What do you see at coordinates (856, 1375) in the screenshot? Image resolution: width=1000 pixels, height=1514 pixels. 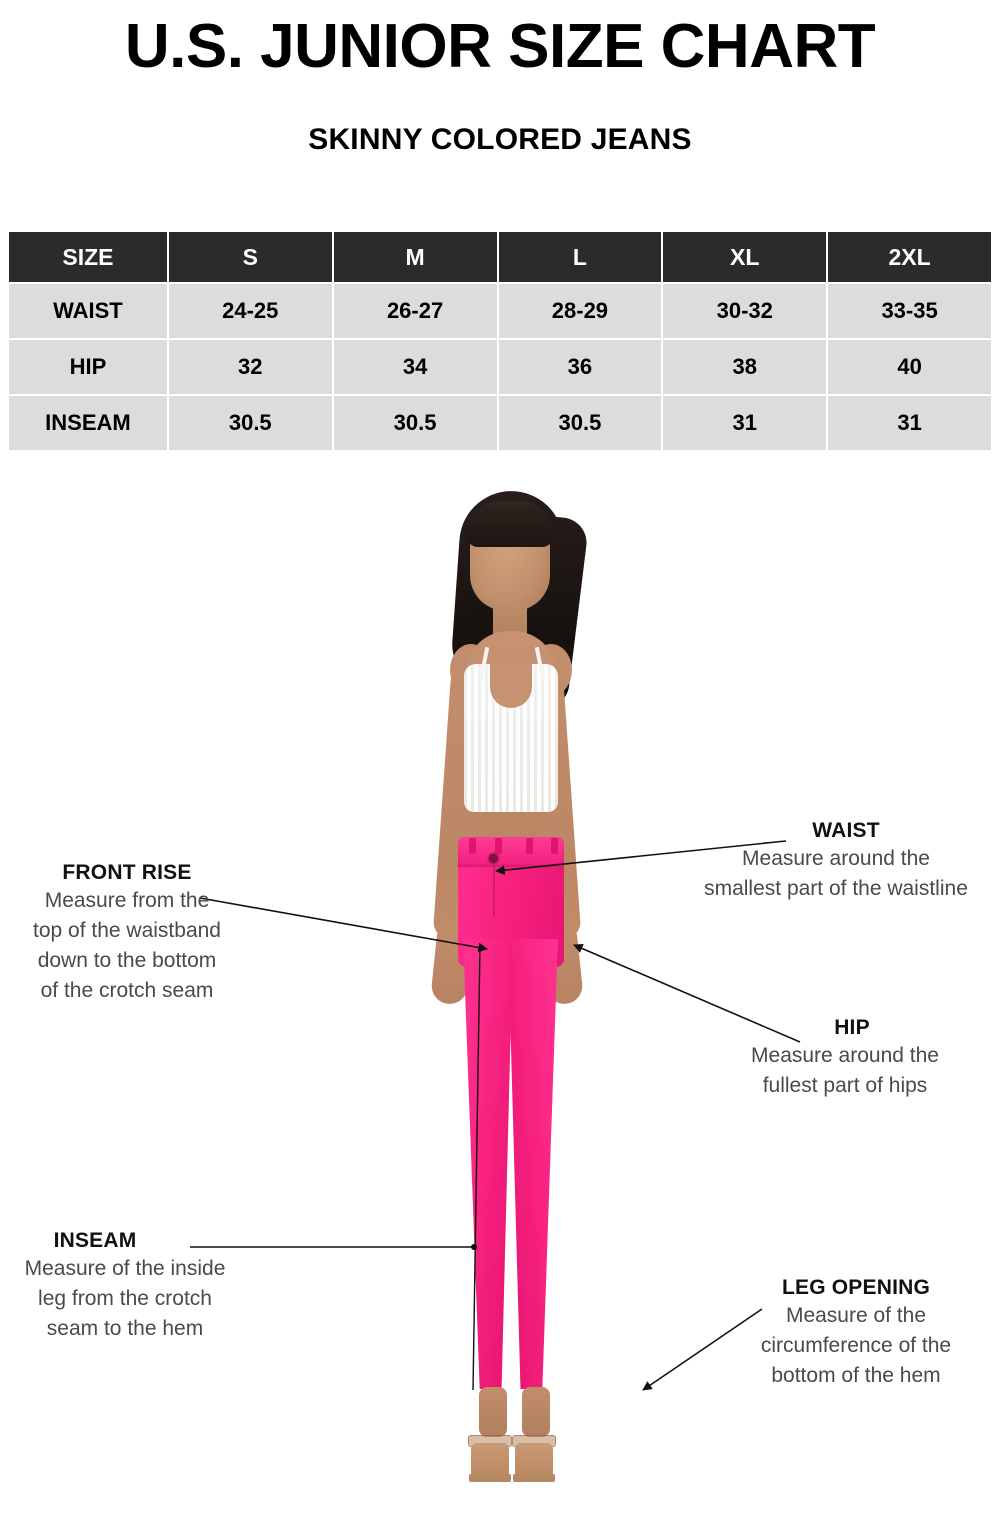 I see `annotation-leg-opening-line3: bottom of the hem` at bounding box center [856, 1375].